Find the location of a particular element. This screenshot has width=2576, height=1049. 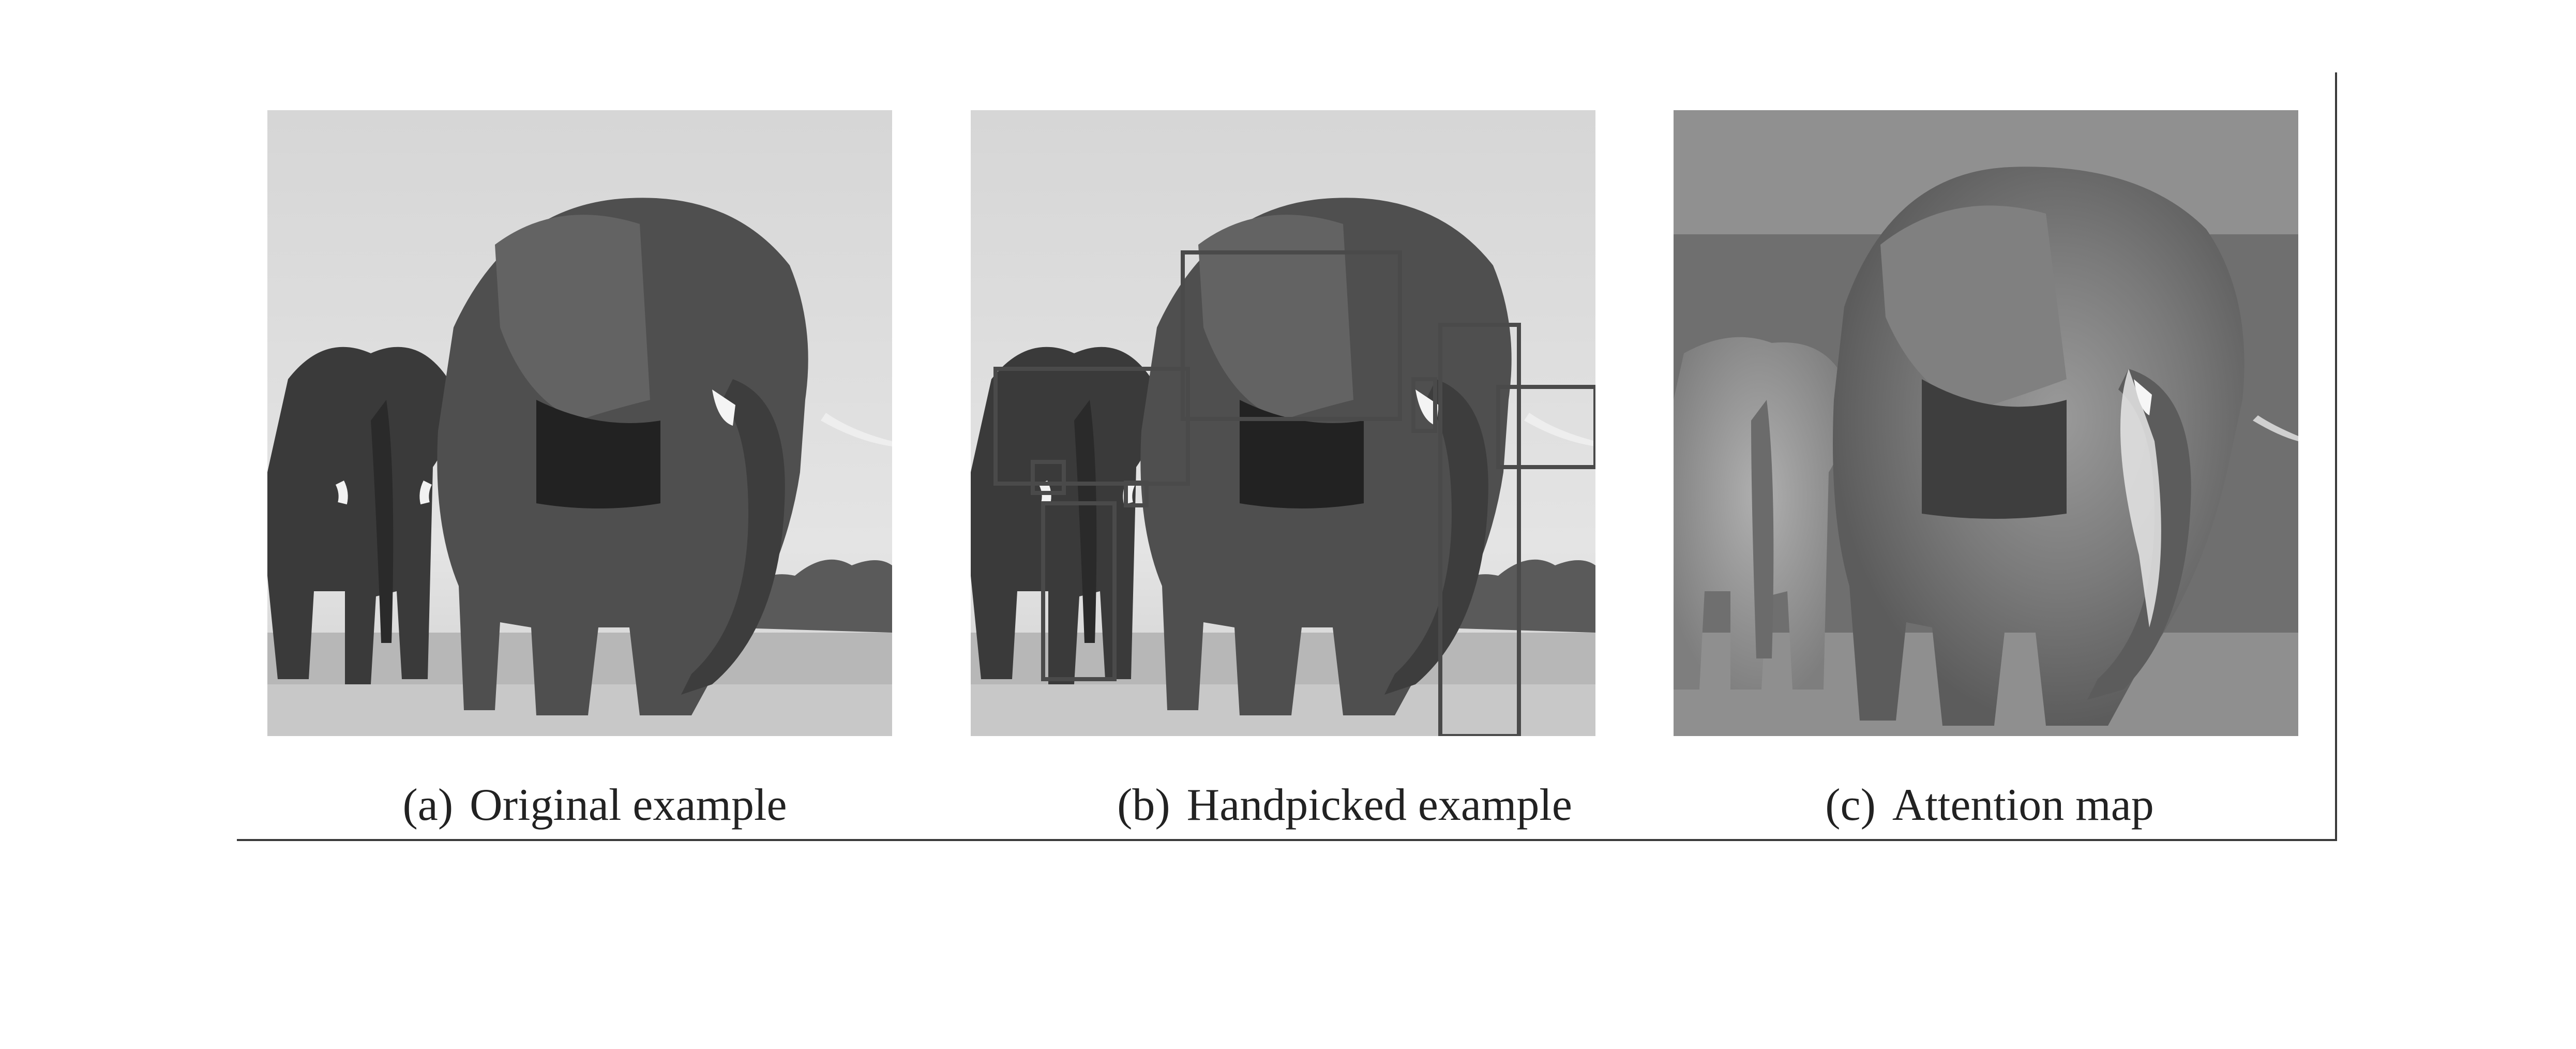

handpicked-example-image is located at coordinates (1283, 423).